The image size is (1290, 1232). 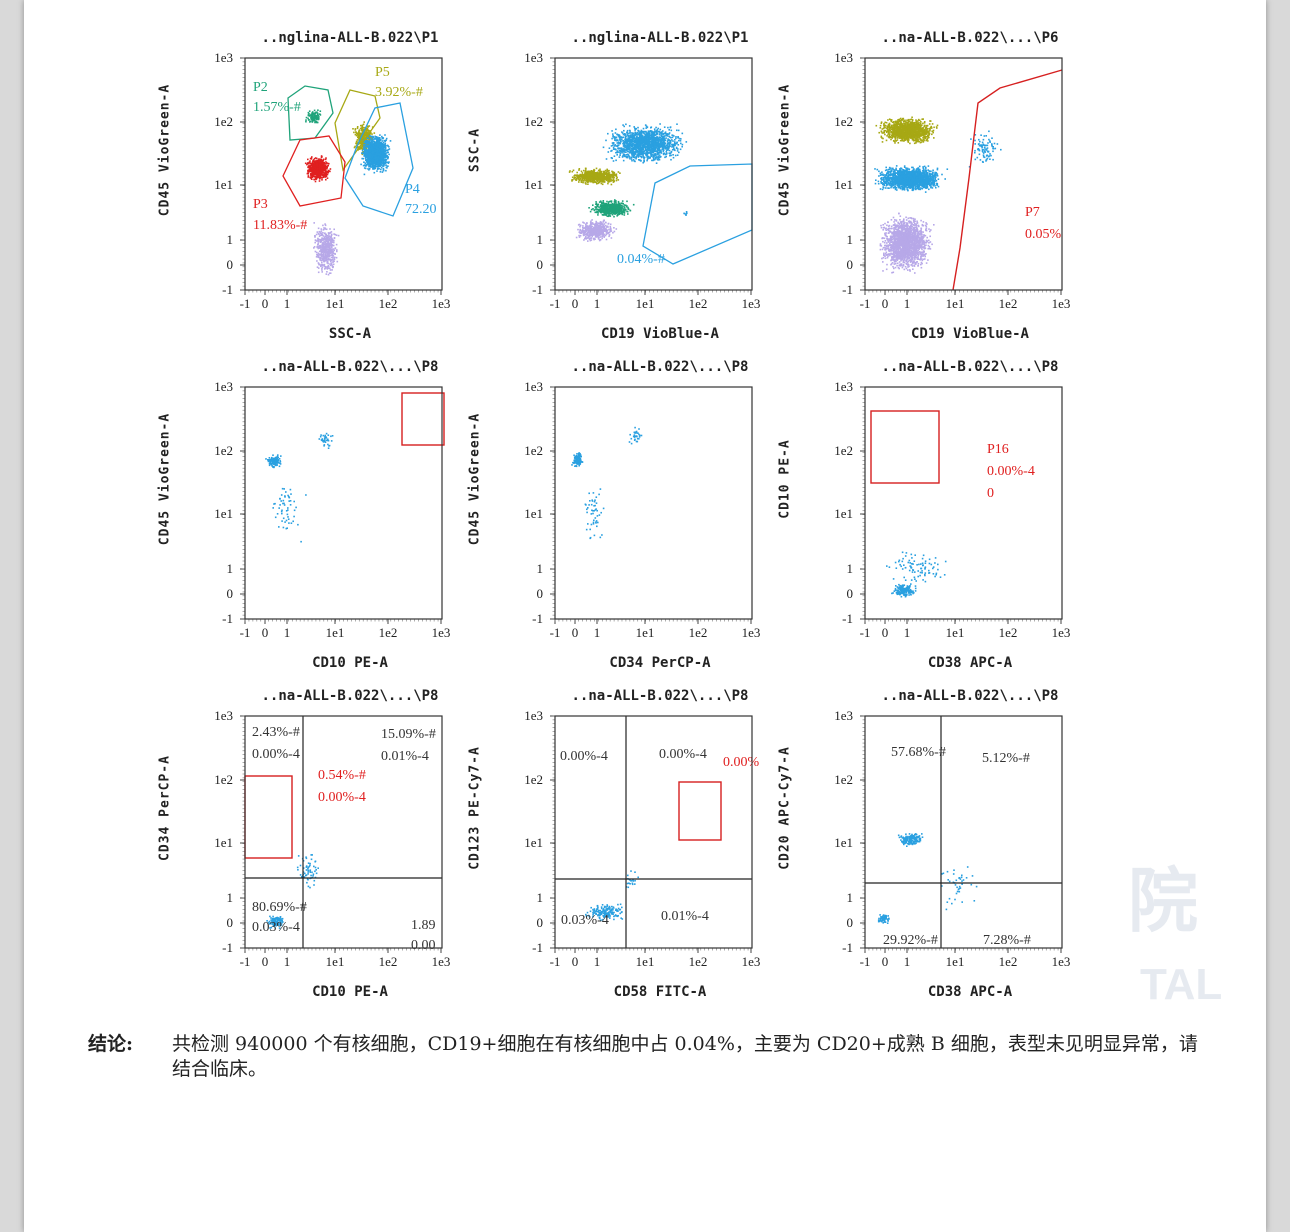 I want to click on quadrant-label: 7.28%-#, so click(x=1007, y=940).